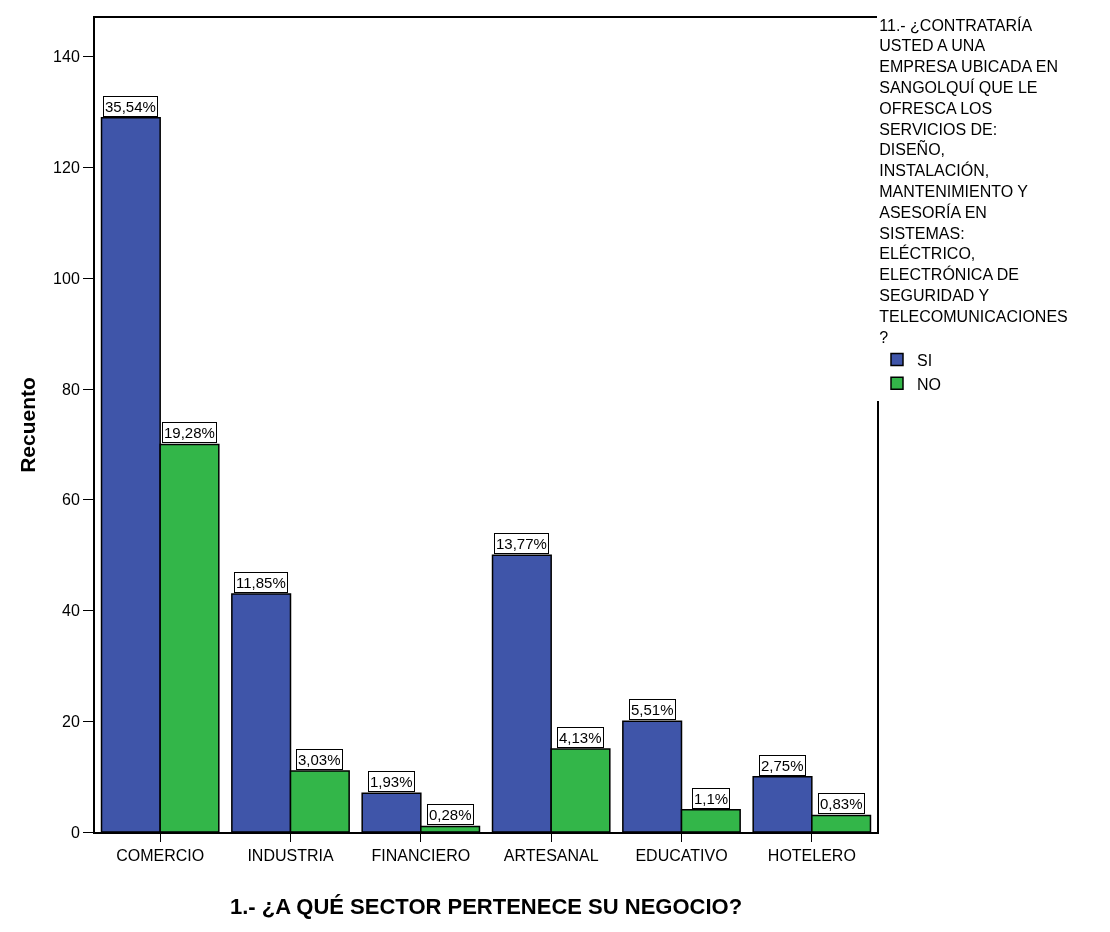 Image resolution: width=1110 pixels, height=932 pixels. I want to click on x-tick-label: COMERCIO, so click(160, 856).